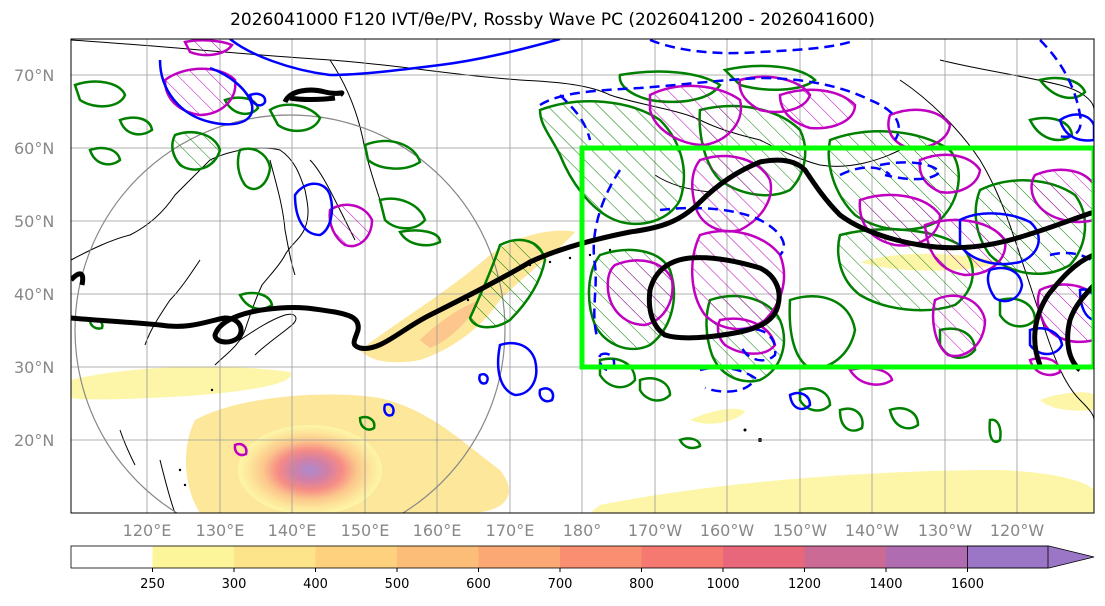 Image resolution: width=1105 pixels, height=606 pixels. What do you see at coordinates (397, 584) in the screenshot?
I see `colorbar-label: 500` at bounding box center [397, 584].